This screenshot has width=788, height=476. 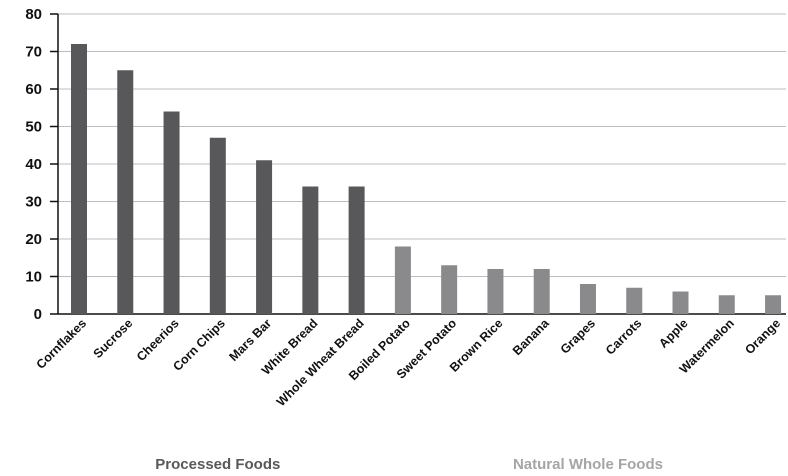 What do you see at coordinates (33, 14) in the screenshot?
I see `y-tick-label: 80` at bounding box center [33, 14].